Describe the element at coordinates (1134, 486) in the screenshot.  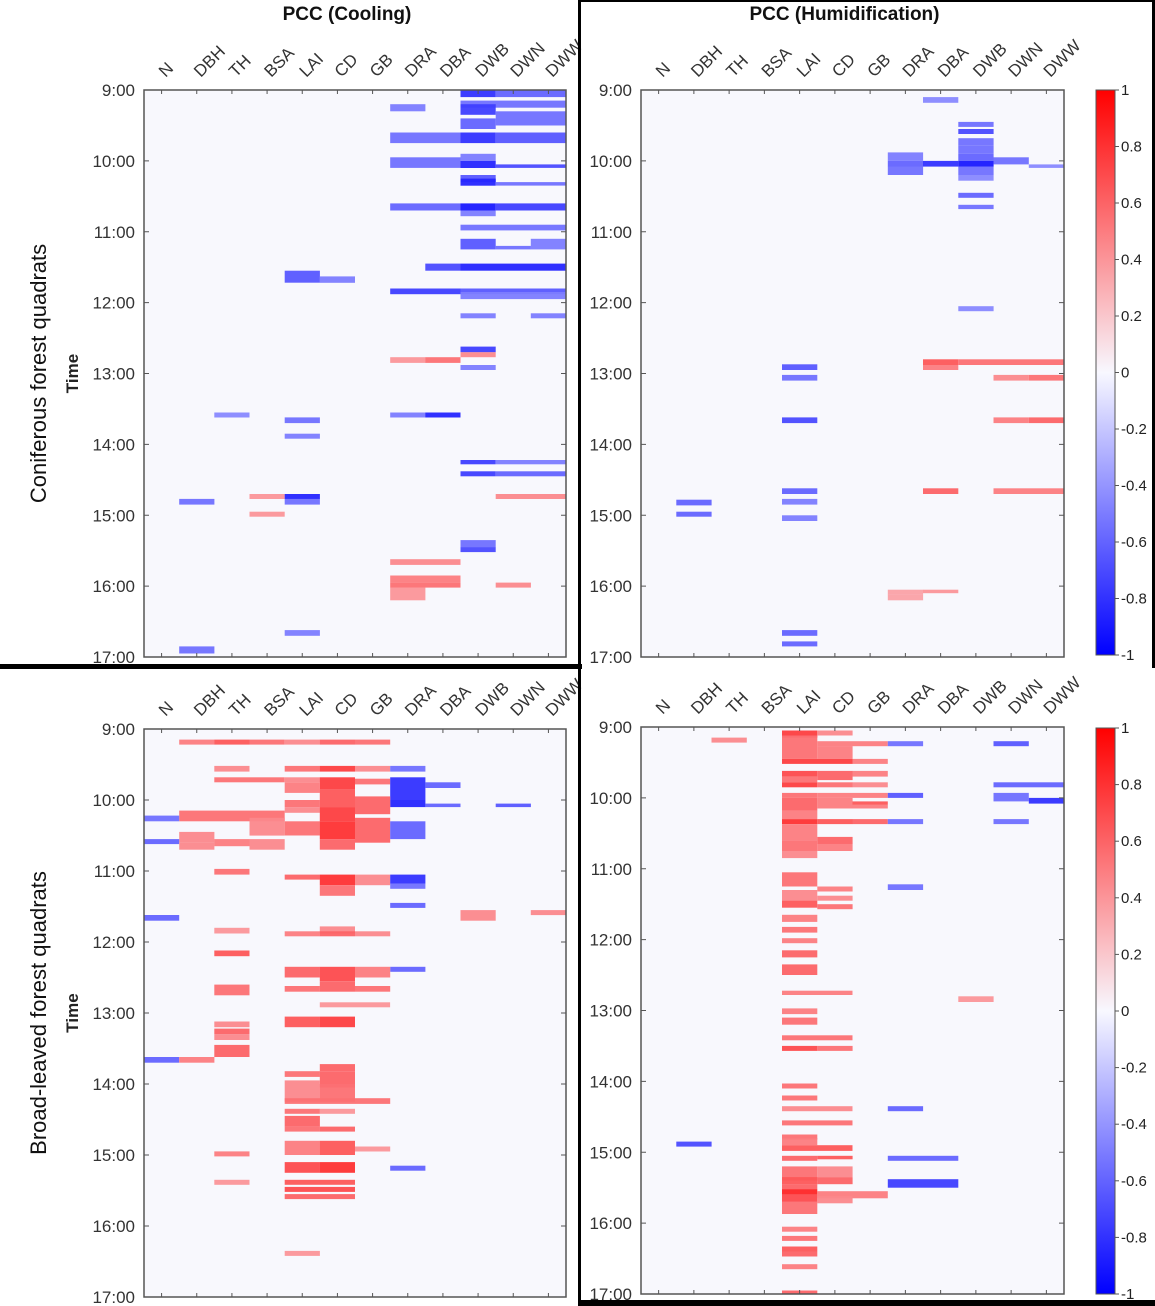
I see `colorbar-tick-label: -0.4` at that location.